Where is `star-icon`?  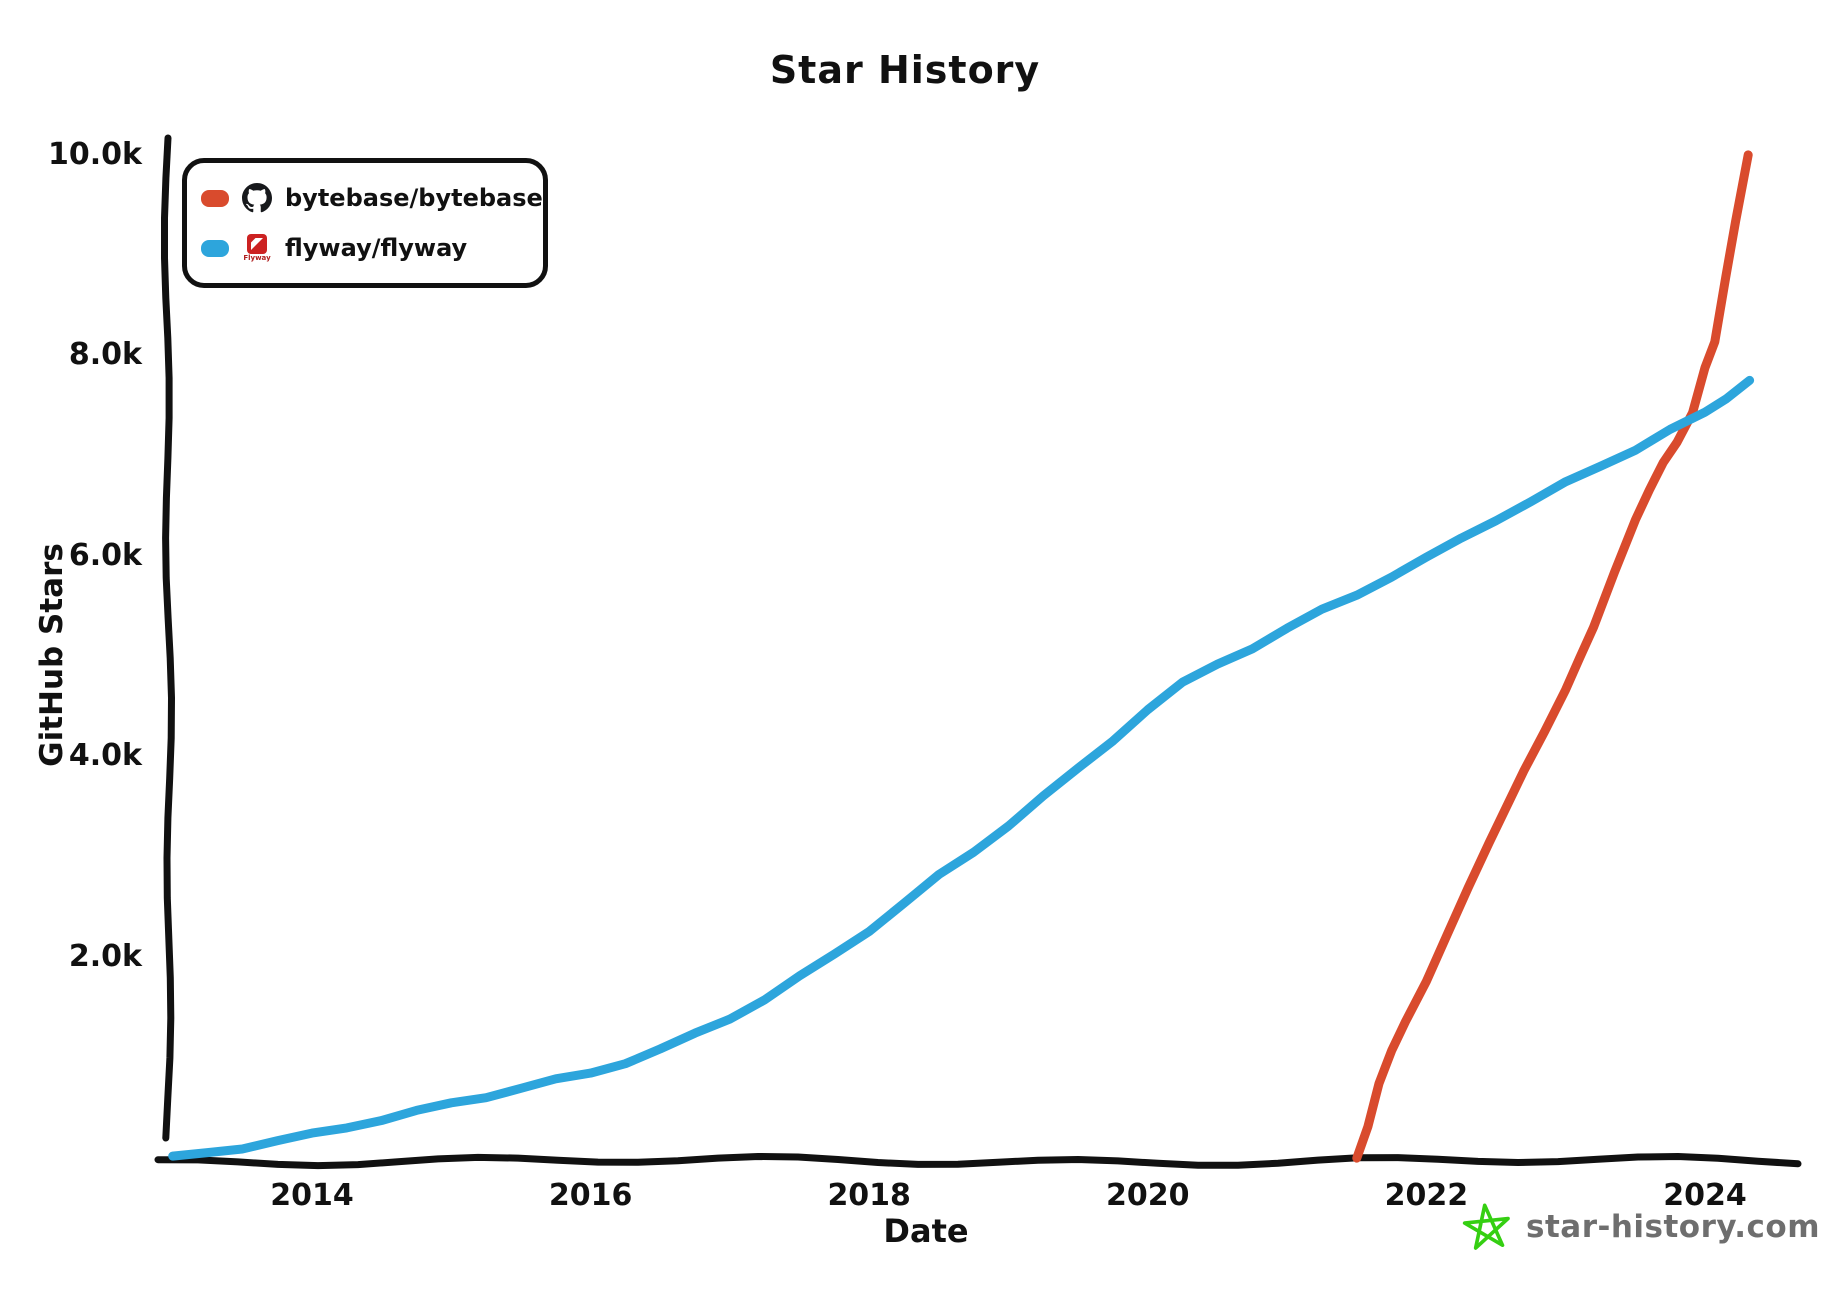 star-icon is located at coordinates (1486, 1226).